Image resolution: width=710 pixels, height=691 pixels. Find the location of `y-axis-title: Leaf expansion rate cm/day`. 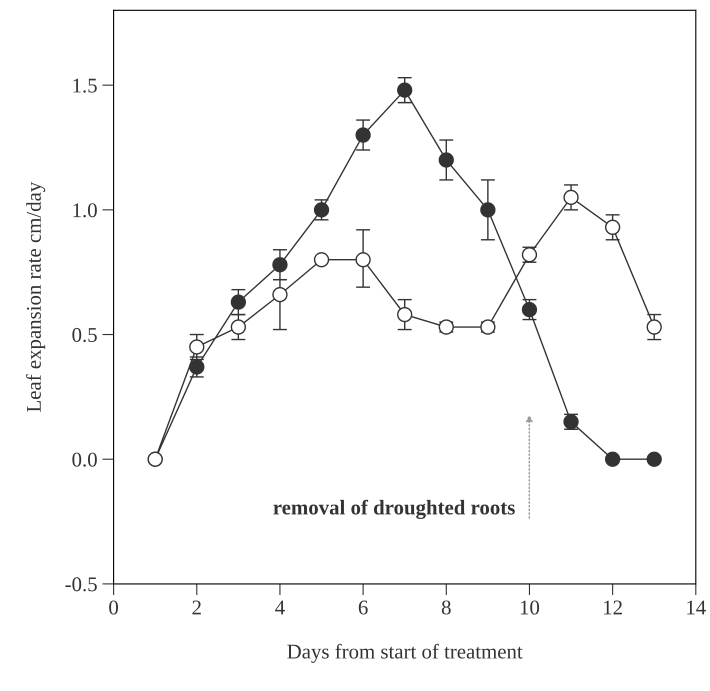

y-axis-title: Leaf expansion rate cm/day is located at coordinates (36, 297).